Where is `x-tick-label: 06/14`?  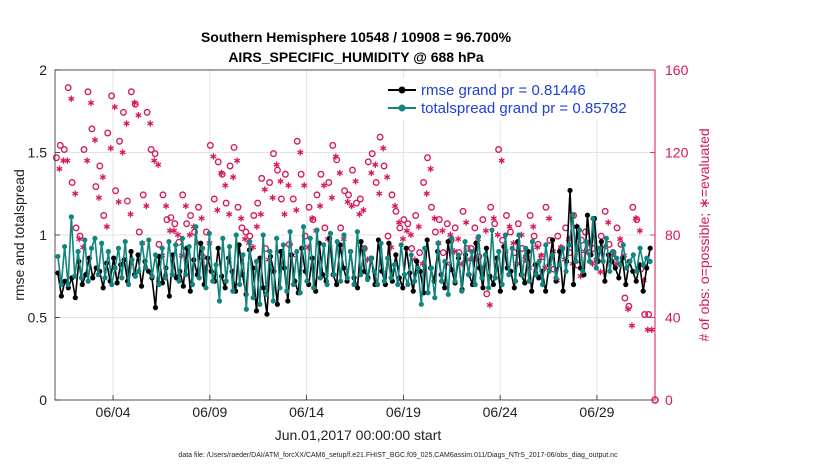
x-tick-label: 06/14 is located at coordinates (306, 412).